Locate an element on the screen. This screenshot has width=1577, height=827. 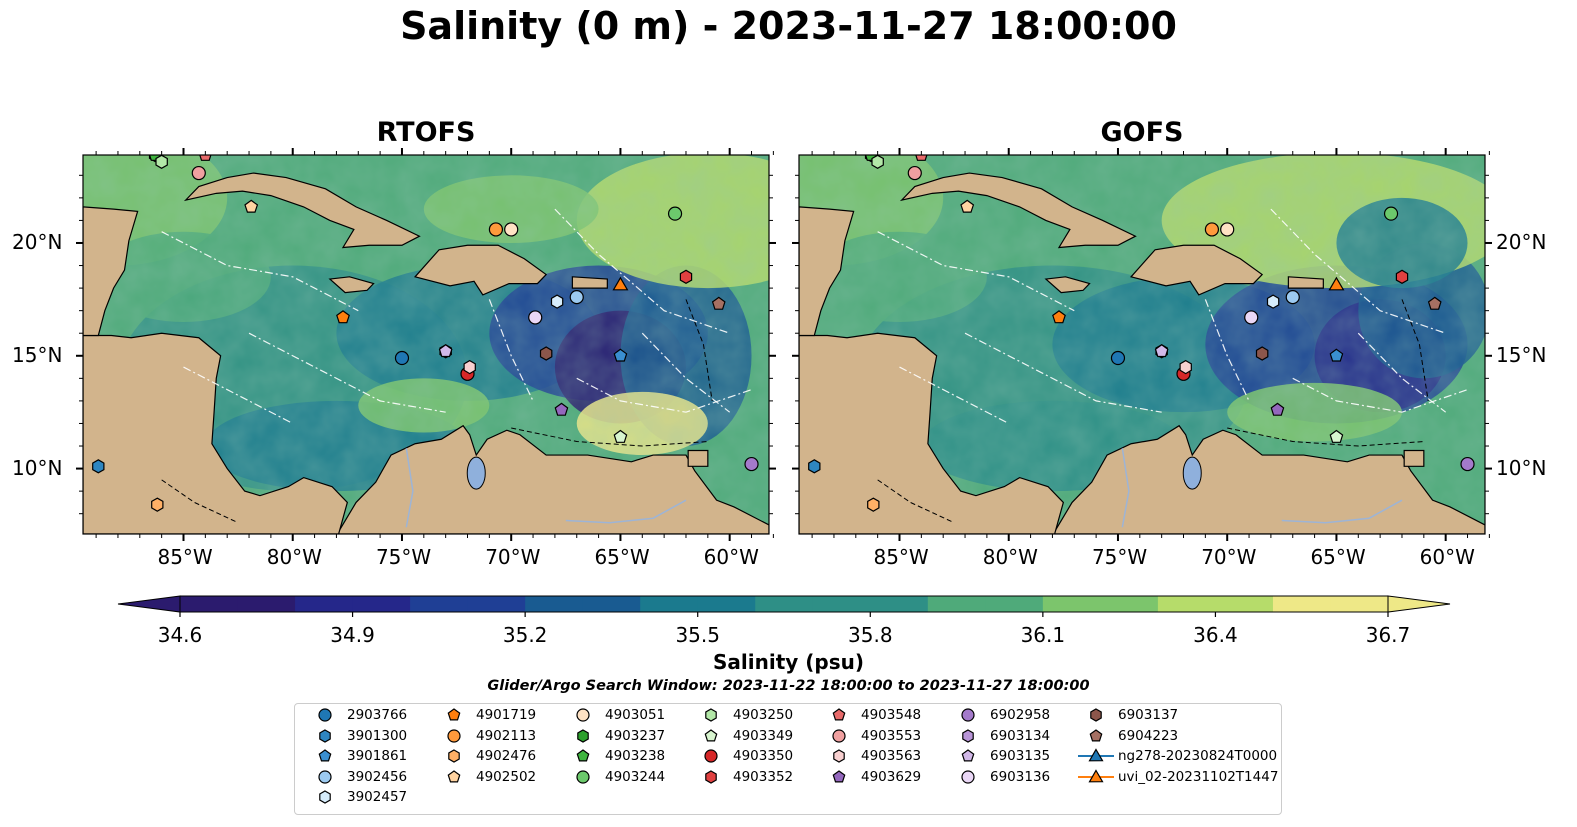
colorbar-tick-label: 35.8 is located at coordinates (870, 635).